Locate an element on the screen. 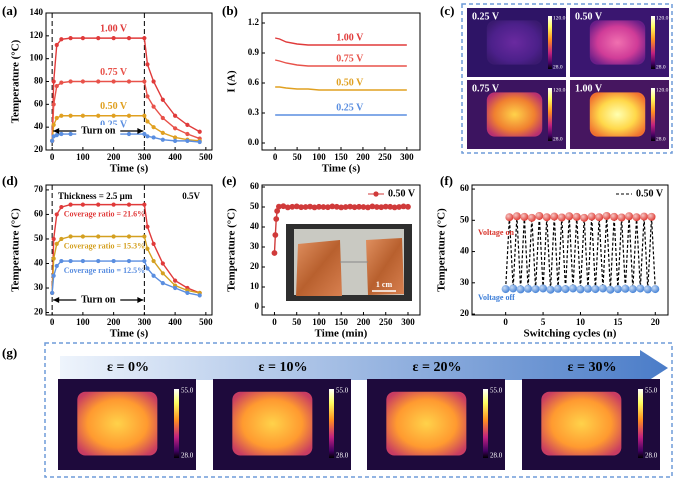 Image resolution: width=676 pixels, height=479 pixels. y-tick-label: 30 is located at coordinates (465, 282).